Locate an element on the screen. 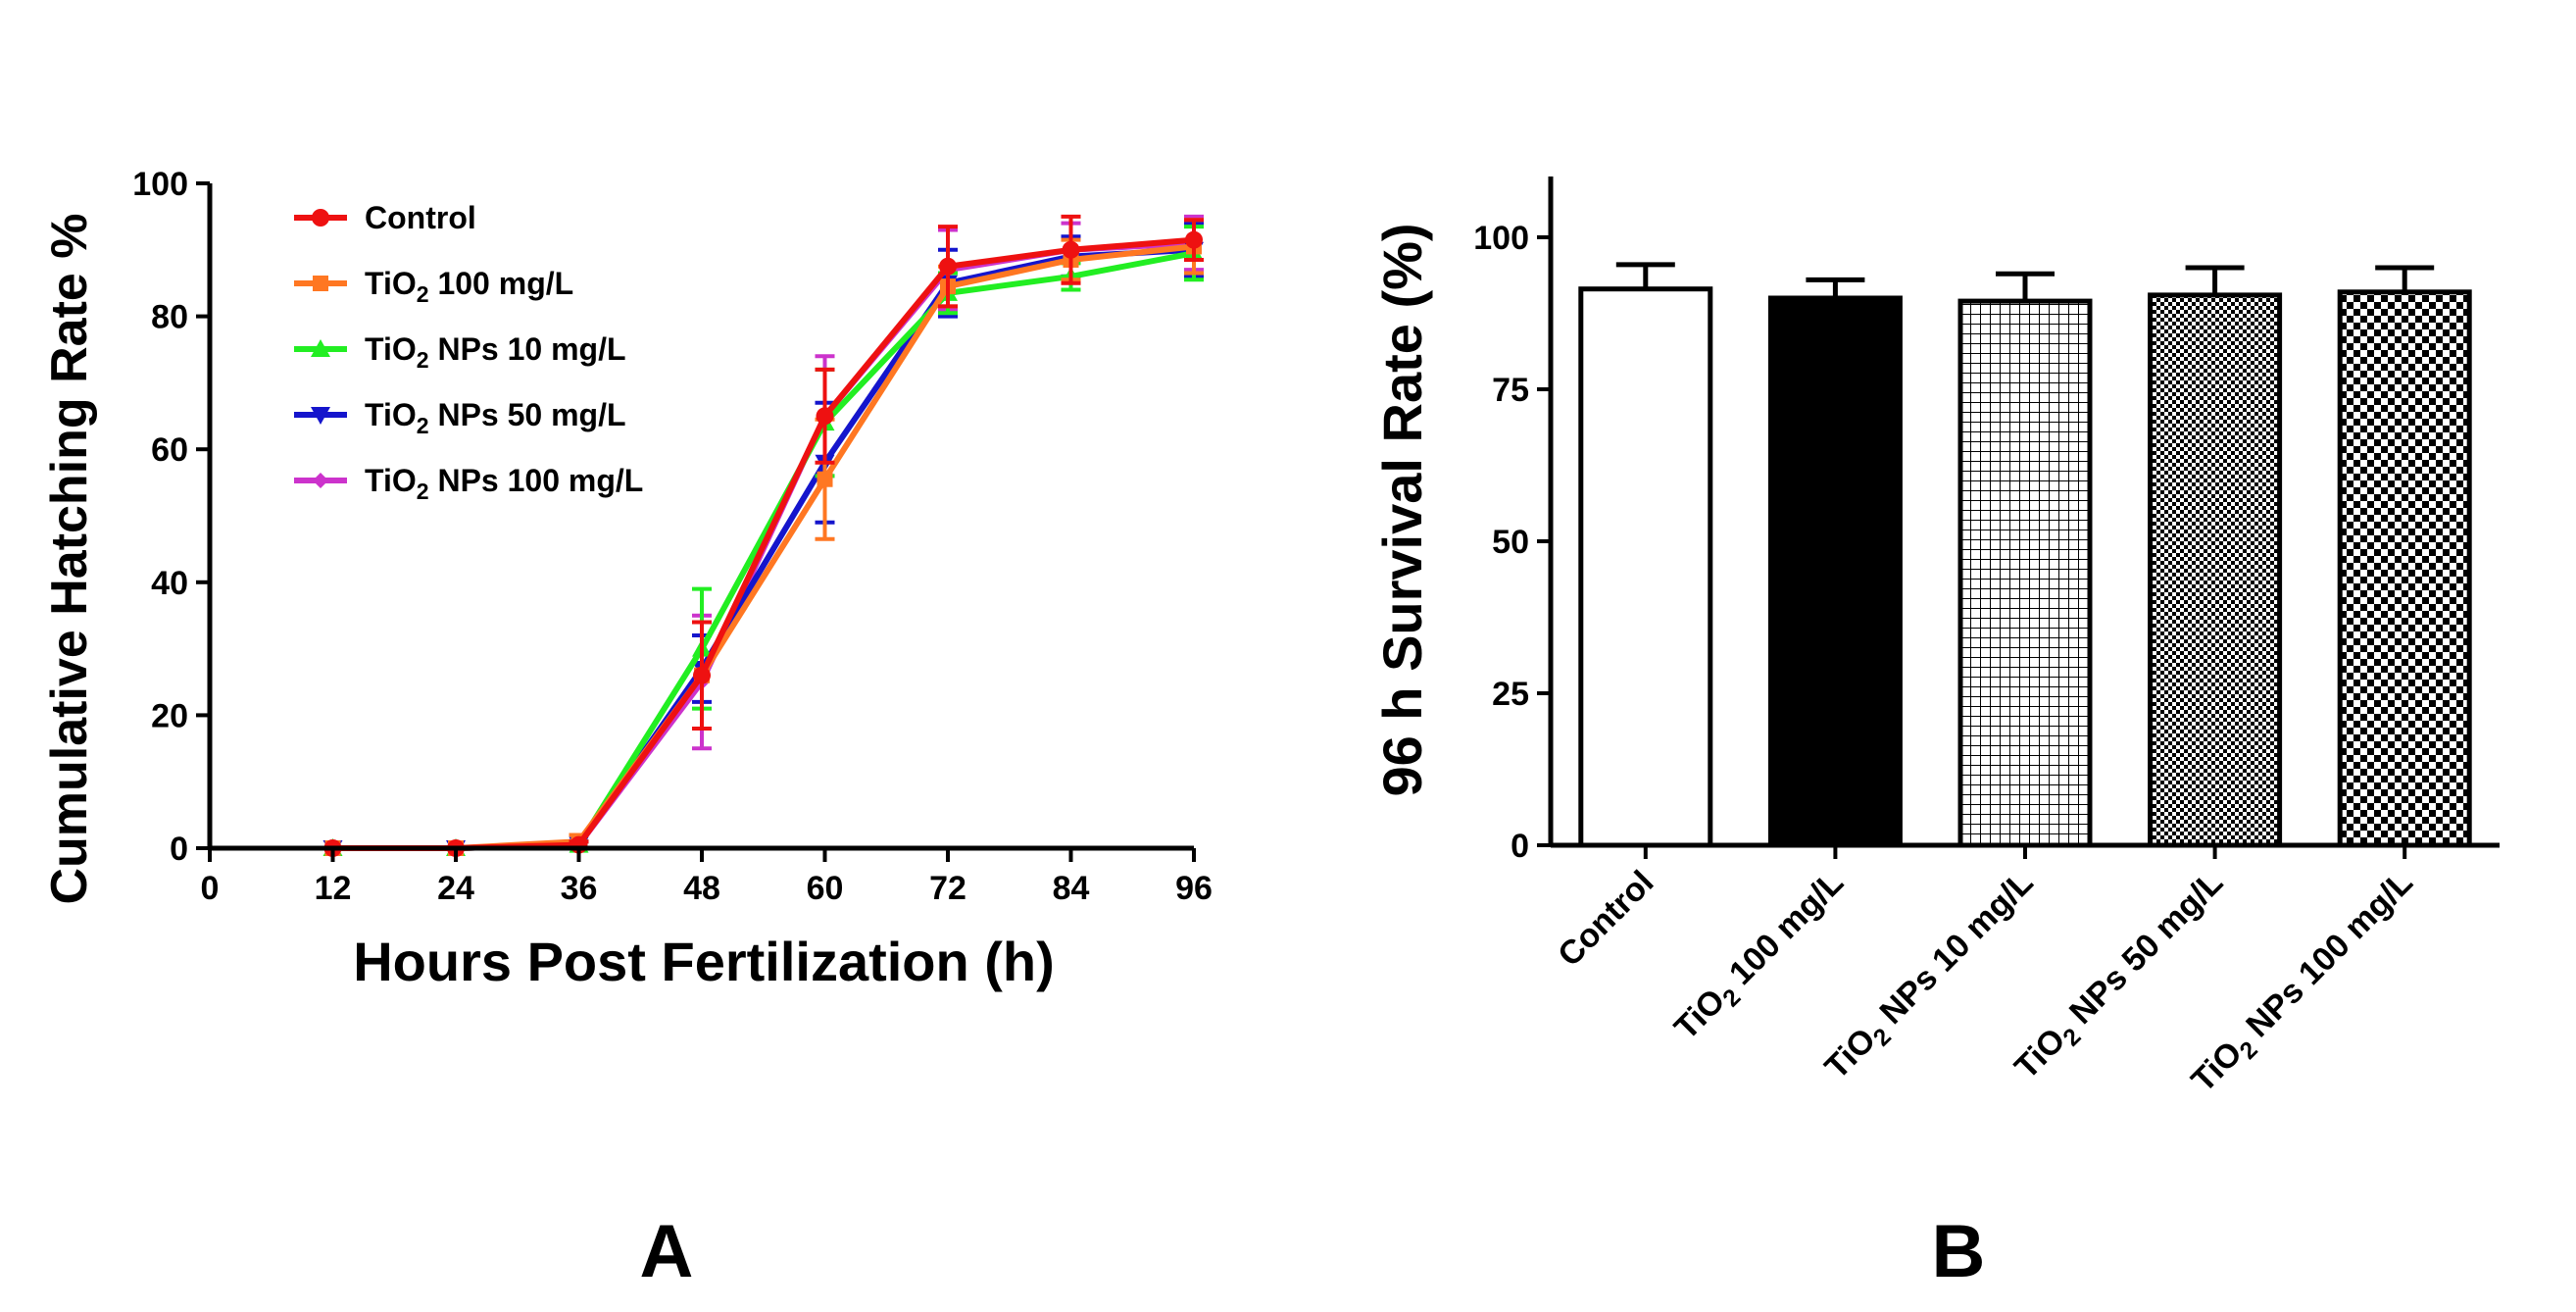 This screenshot has height=1312, width=2576. y-tick-label: 75 is located at coordinates (1510, 390).